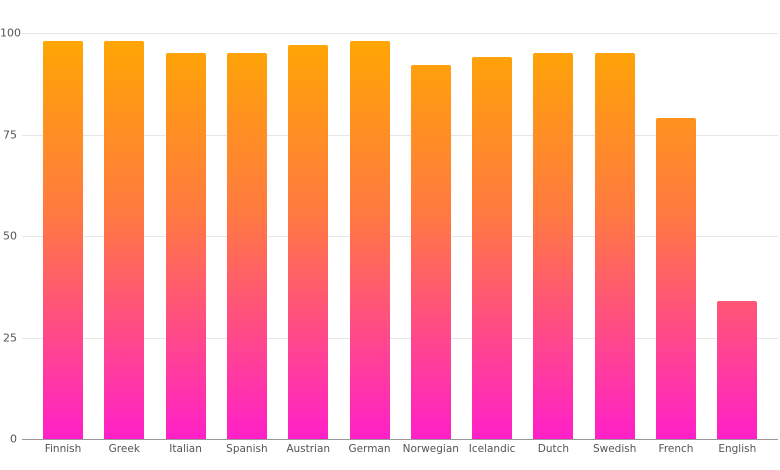 This screenshot has height=470, width=780. What do you see at coordinates (553, 449) in the screenshot?
I see `x-label: Dutch` at bounding box center [553, 449].